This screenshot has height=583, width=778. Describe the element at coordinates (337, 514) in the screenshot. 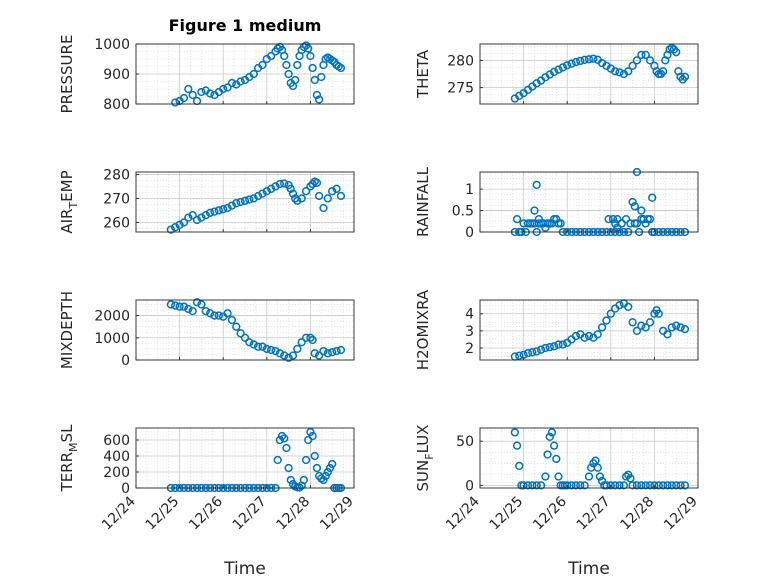

I see `x-tick-label: 12/29` at that location.